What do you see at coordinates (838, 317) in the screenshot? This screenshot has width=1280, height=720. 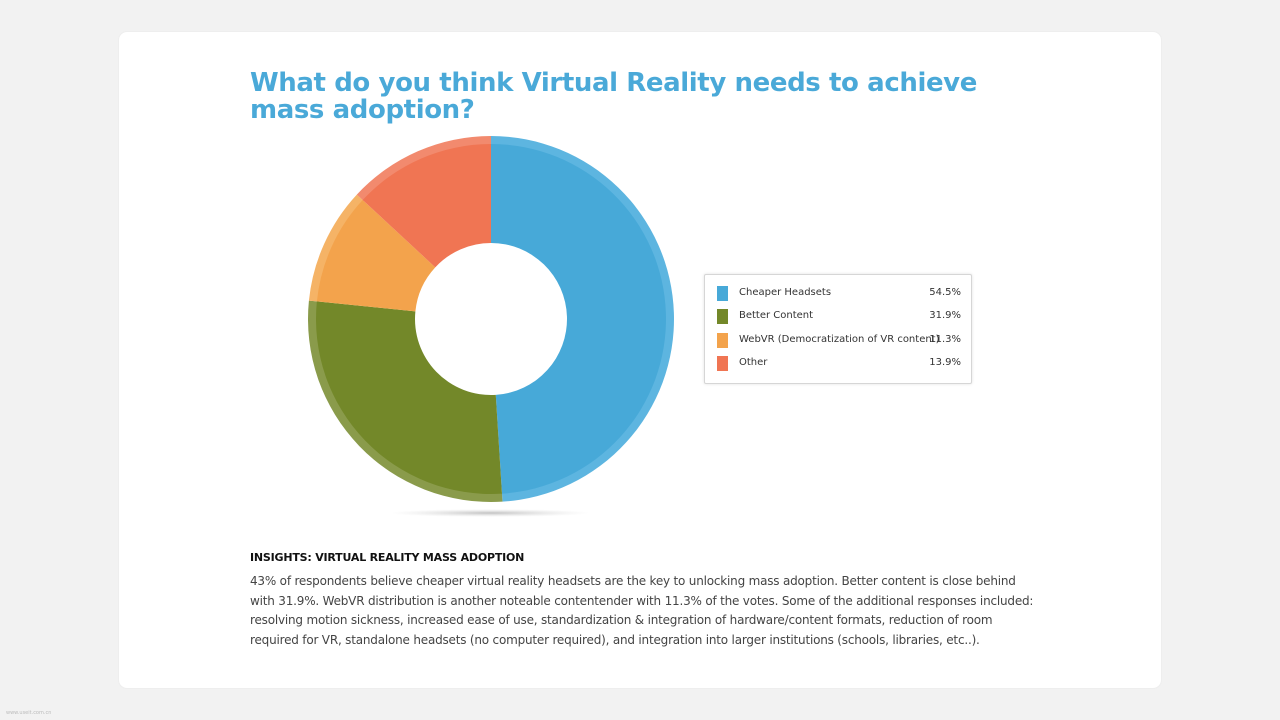 I see `legend-item-better-content: Better Content 31.9%` at bounding box center [838, 317].